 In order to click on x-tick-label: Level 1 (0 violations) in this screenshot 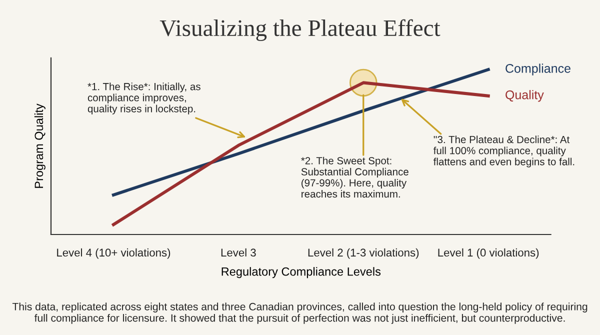, I will do `click(488, 253)`.